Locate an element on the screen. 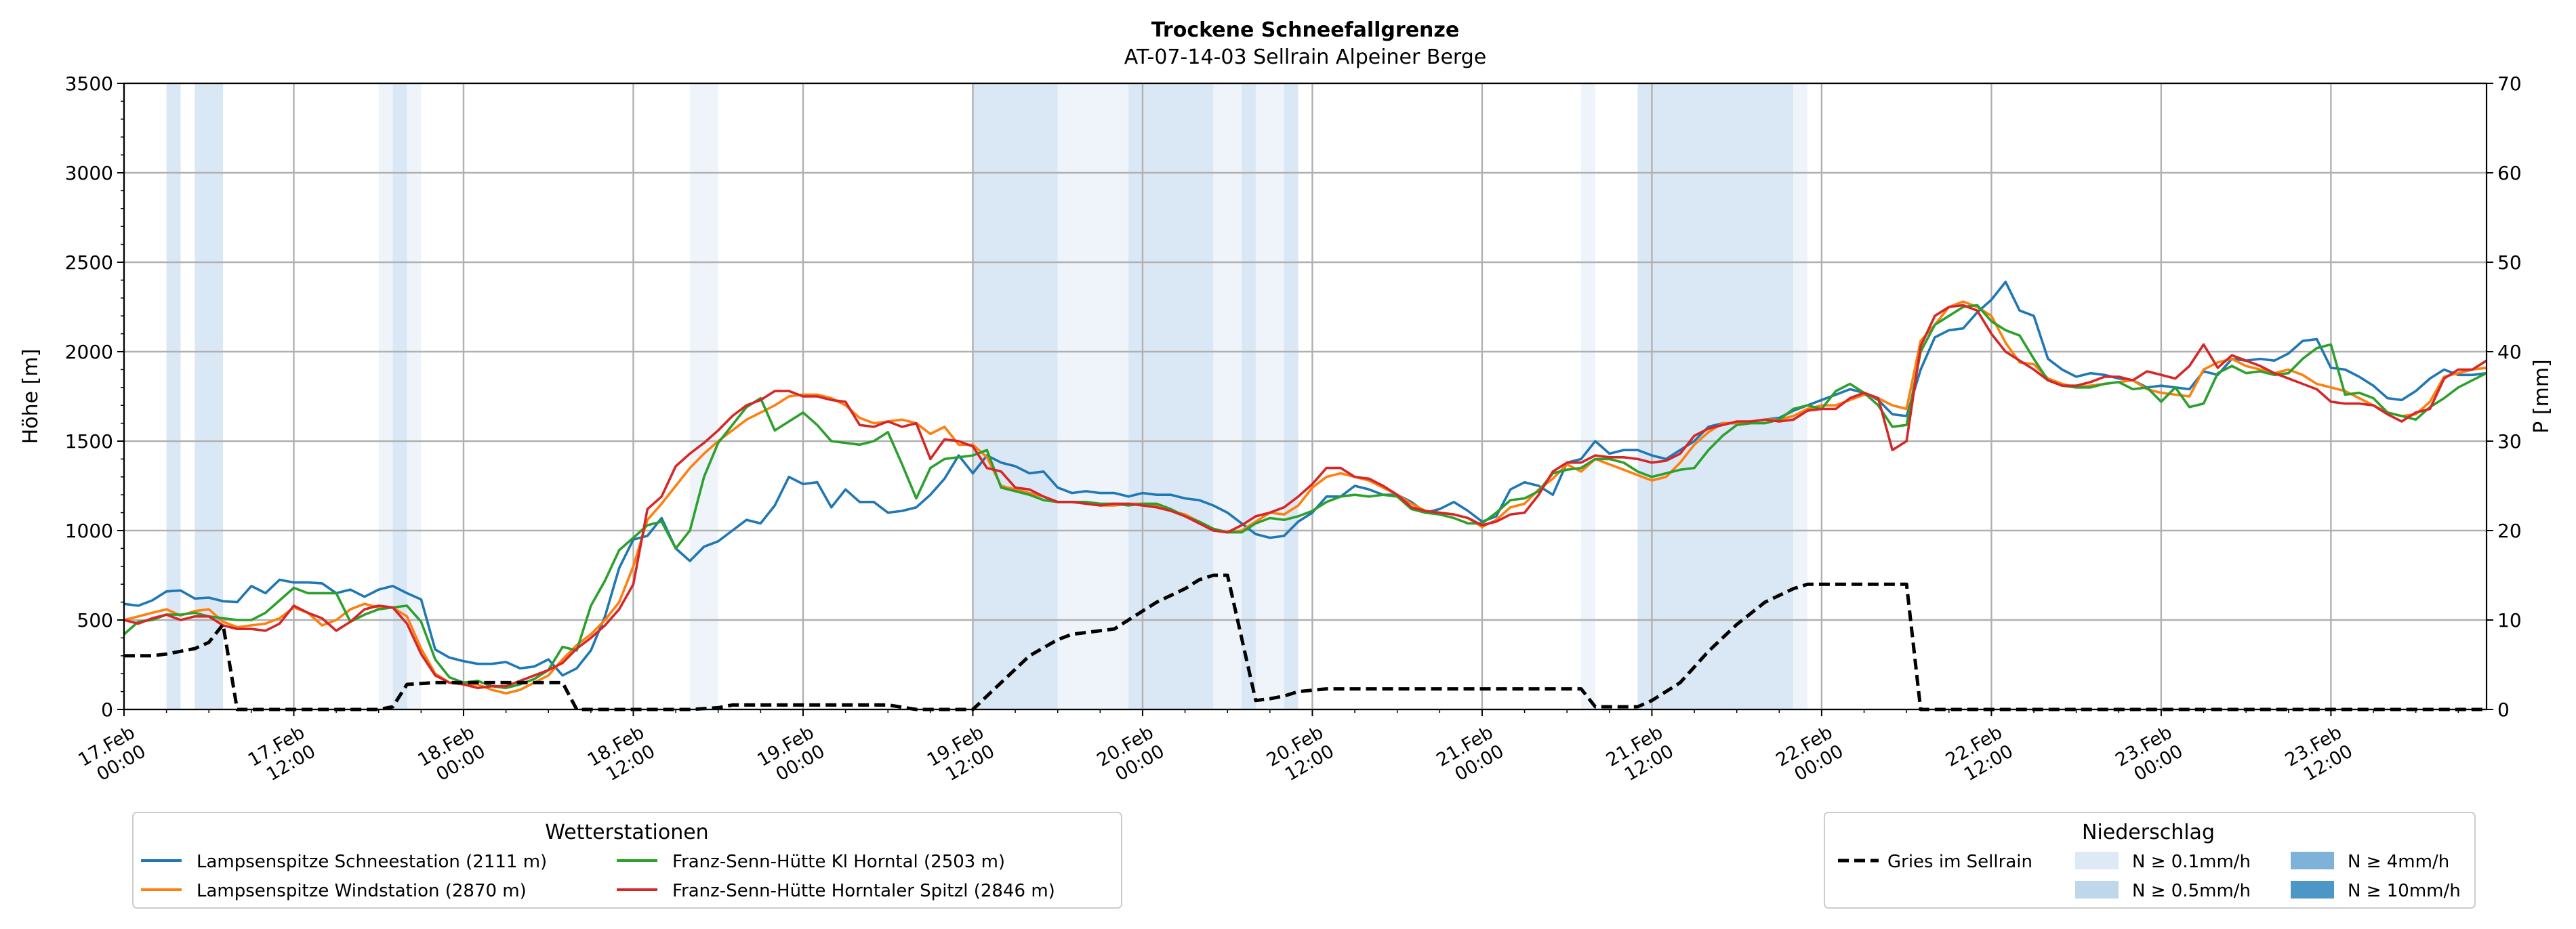  y-tick-label-7: 3500 is located at coordinates (89, 84).